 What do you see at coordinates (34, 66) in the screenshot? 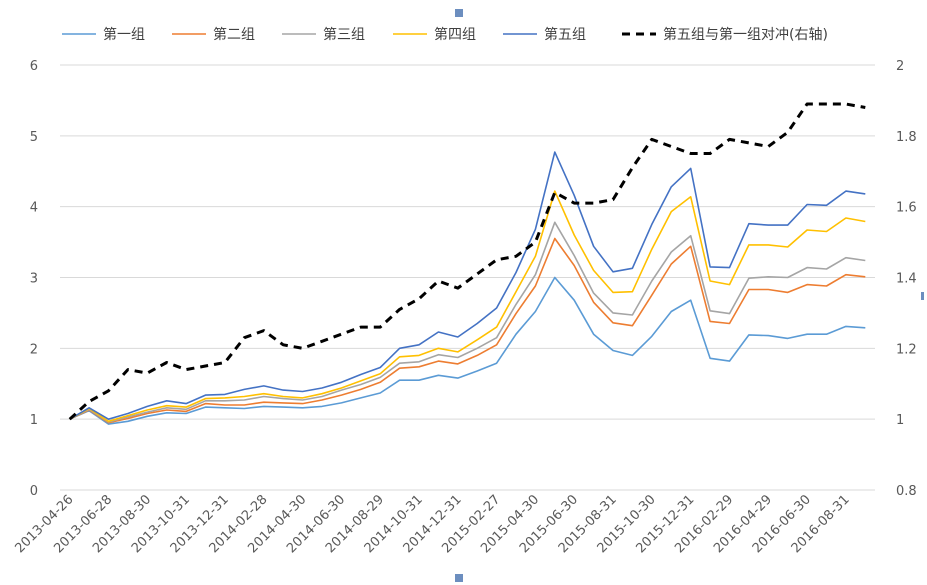
I see `left-axis-tick-label: 6` at bounding box center [34, 66].